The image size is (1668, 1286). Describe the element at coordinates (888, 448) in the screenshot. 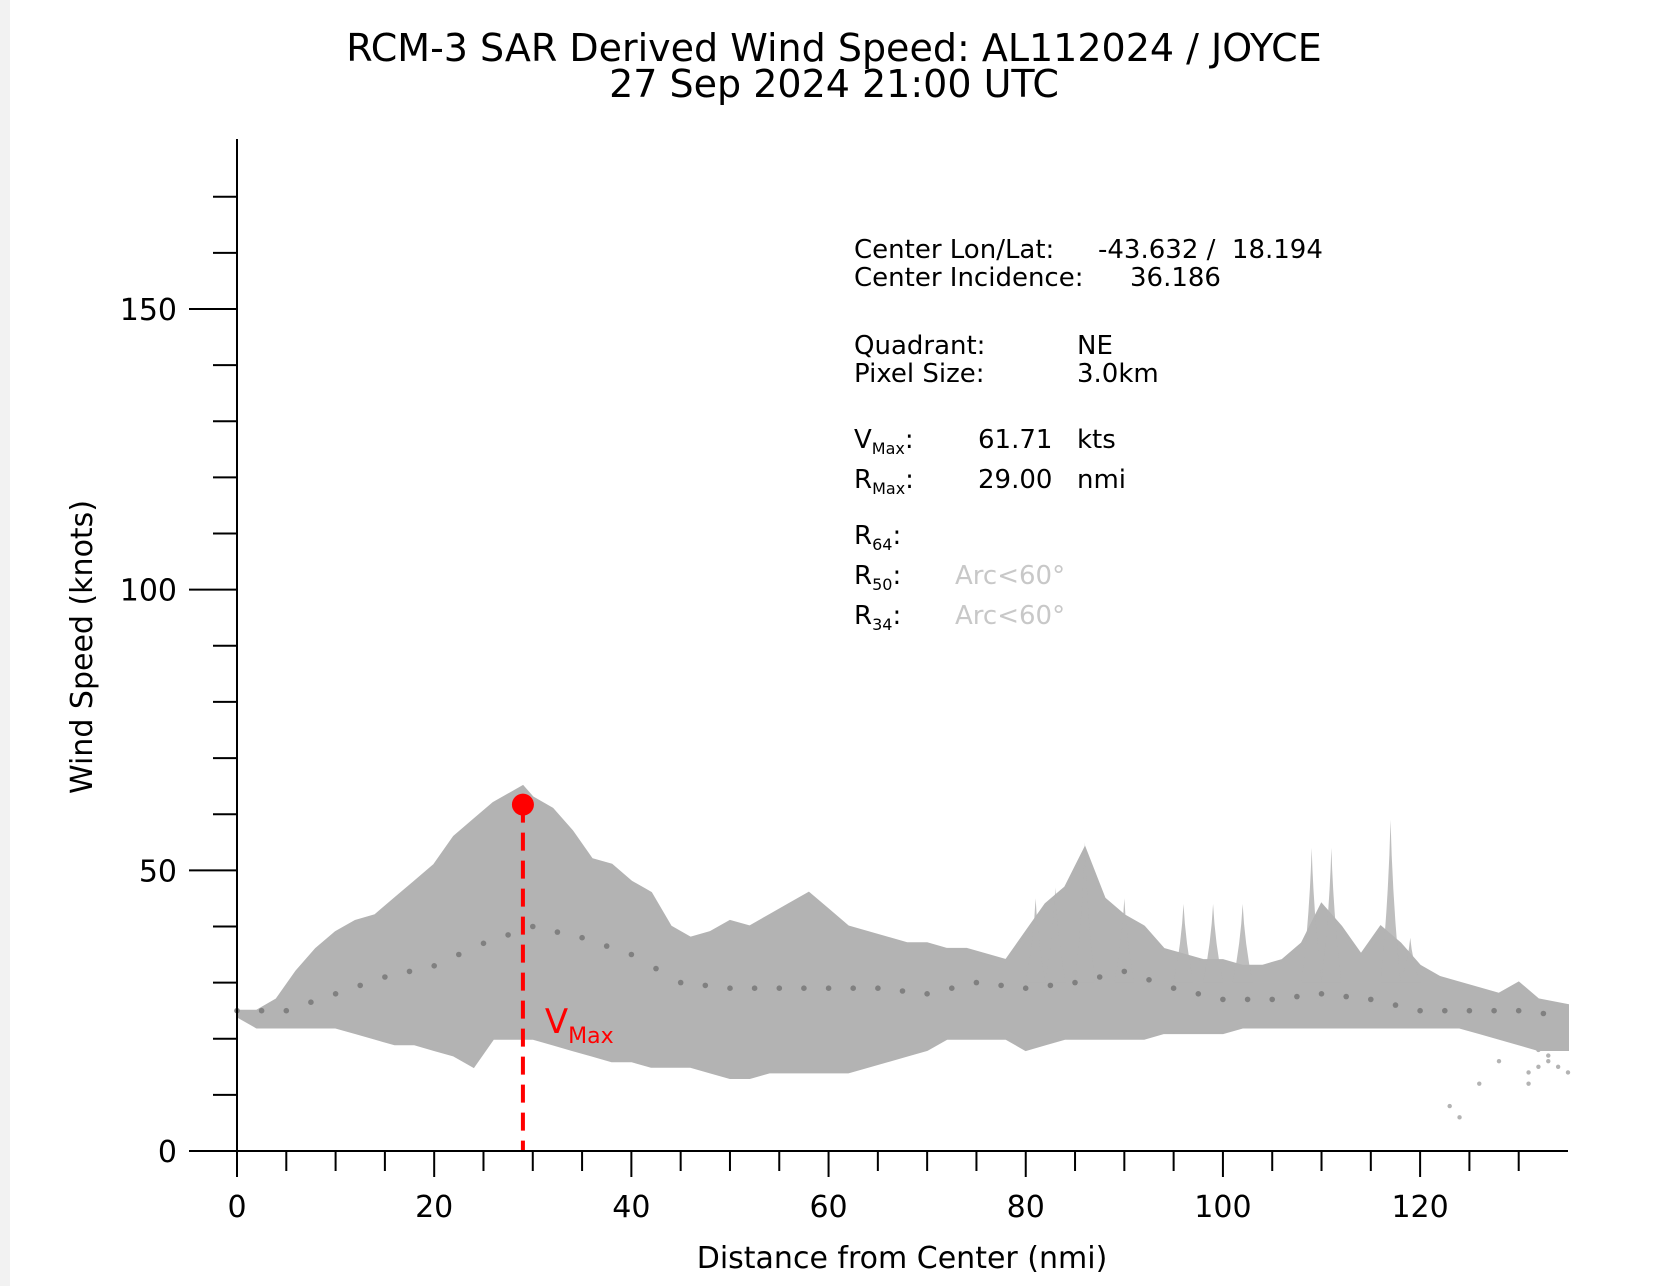

I see `vmax-info-sub: Max` at that location.